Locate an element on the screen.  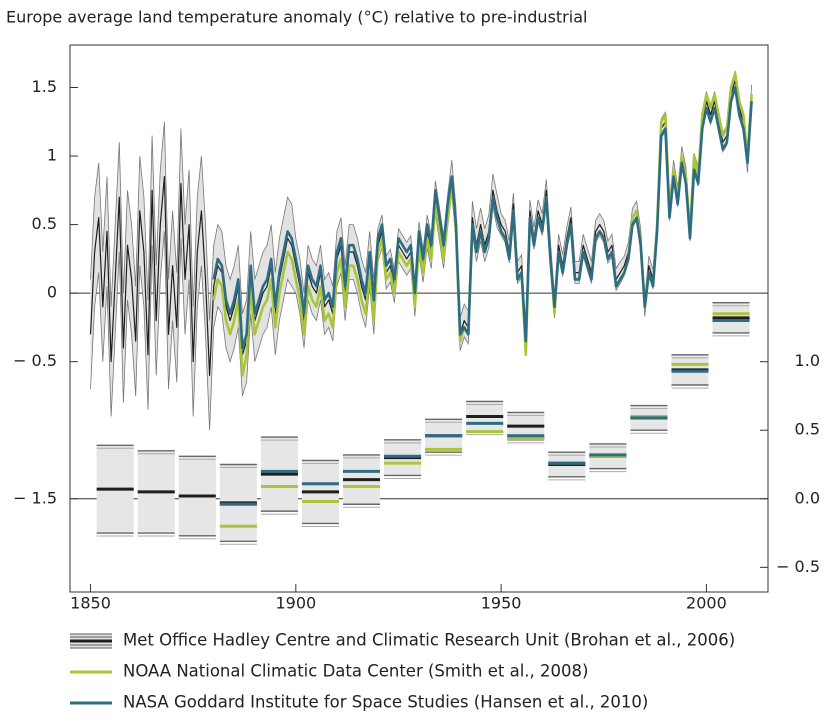
x-tick-label: 1900 is located at coordinates (295, 603).